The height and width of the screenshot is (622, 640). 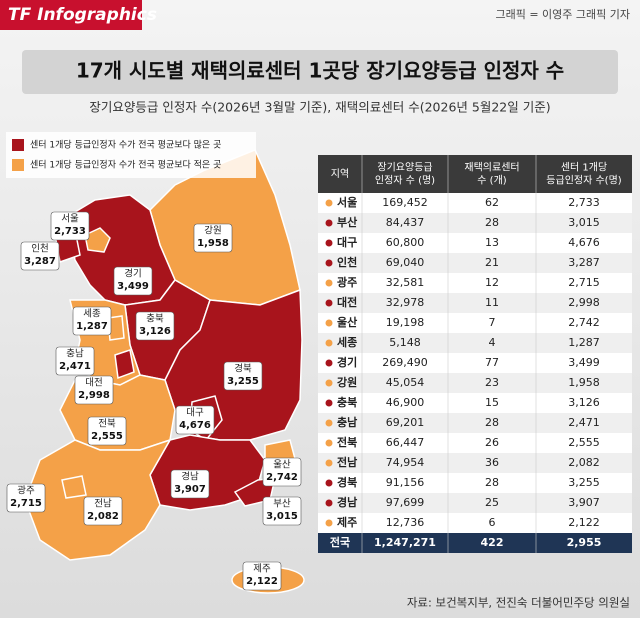 What do you see at coordinates (584, 522) in the screenshot?
I see `cell: 2,122` at bounding box center [584, 522].